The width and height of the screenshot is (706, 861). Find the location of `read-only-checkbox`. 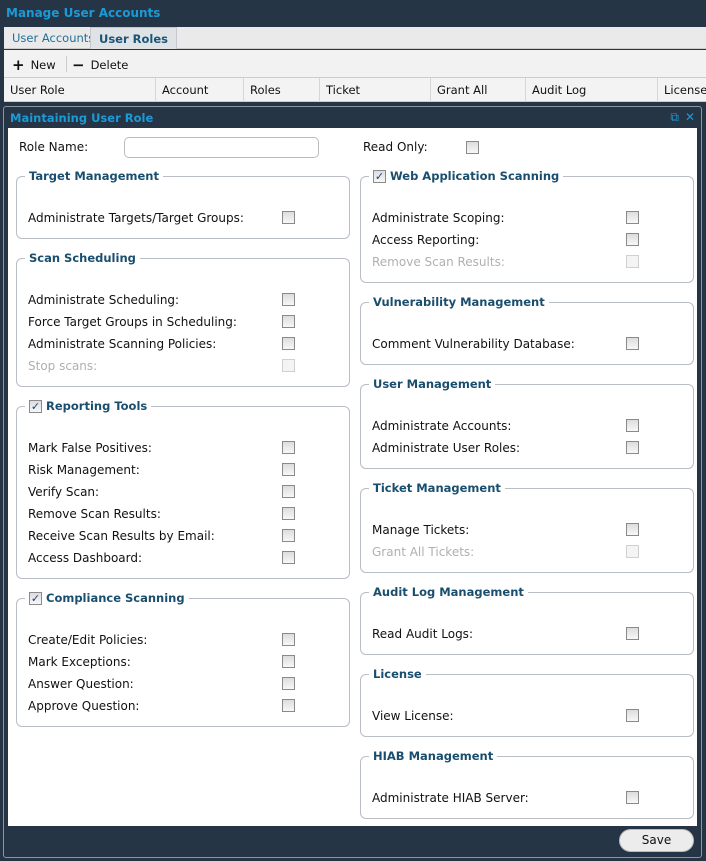

read-only-checkbox is located at coordinates (472, 147).